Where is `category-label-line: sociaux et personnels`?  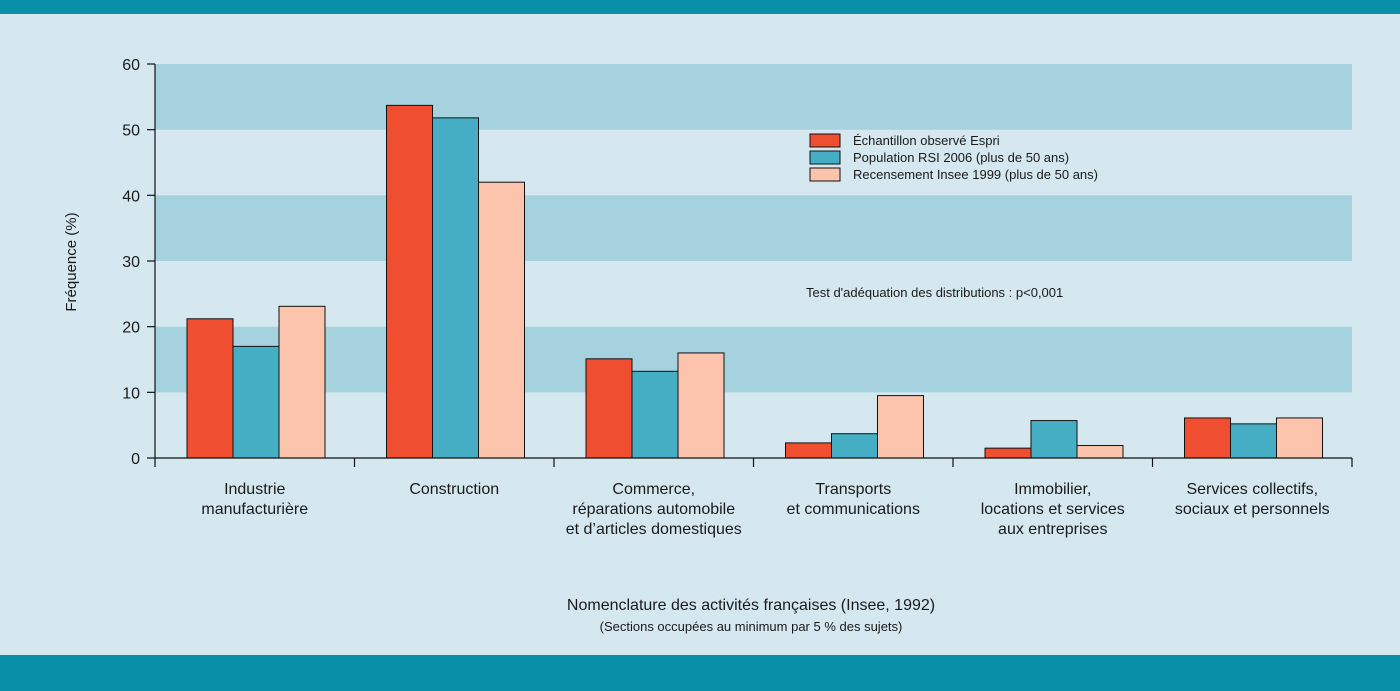
category-label-line: sociaux et personnels is located at coordinates (1252, 509).